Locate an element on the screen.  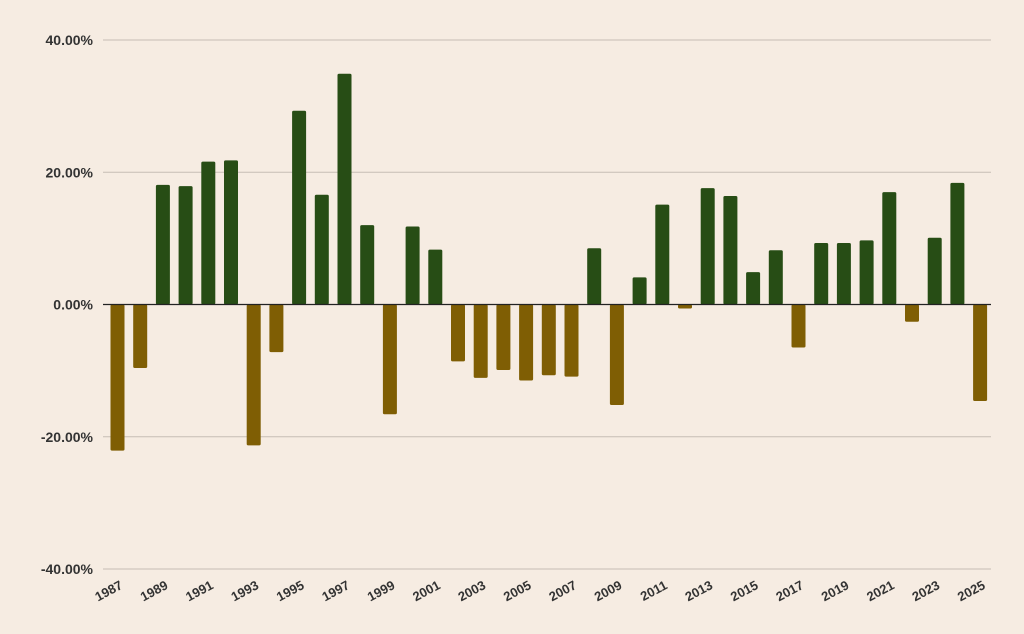
bar-2022 is located at coordinates (912, 313).